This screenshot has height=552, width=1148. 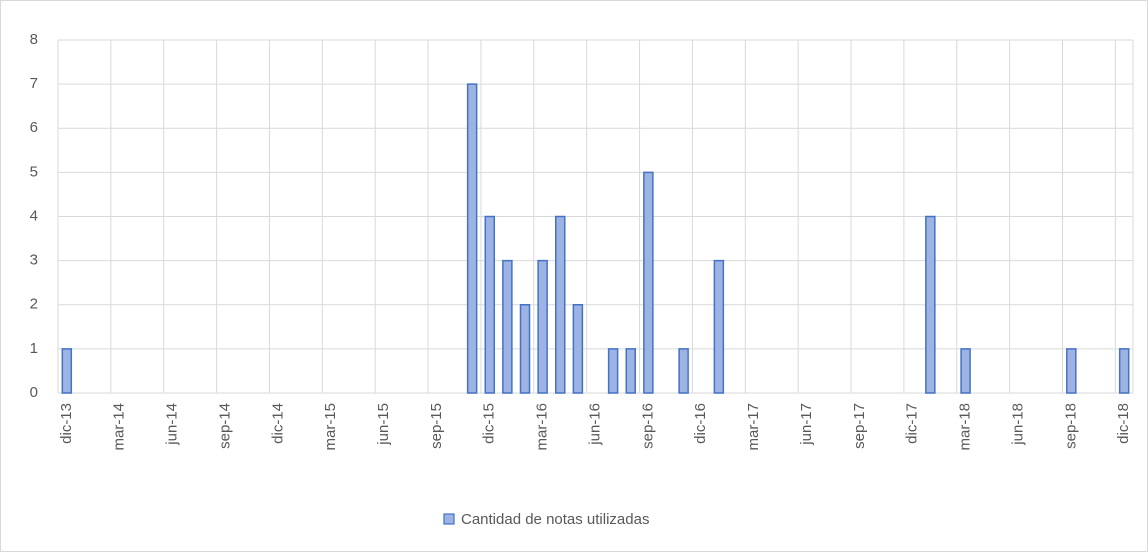 What do you see at coordinates (436, 426) in the screenshot?
I see `x-tick-label: sep-15` at bounding box center [436, 426].